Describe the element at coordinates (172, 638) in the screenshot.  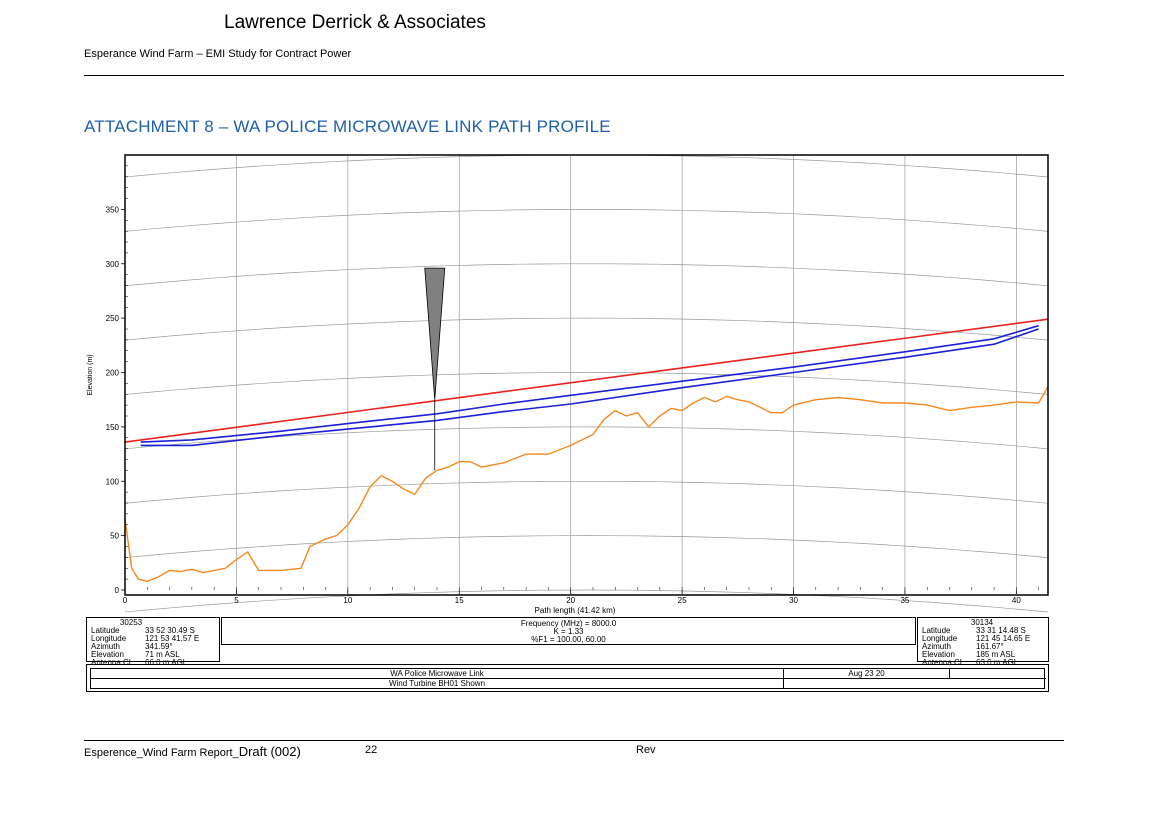
I see `left-site-value: 121 53 41.57 E` at that location.